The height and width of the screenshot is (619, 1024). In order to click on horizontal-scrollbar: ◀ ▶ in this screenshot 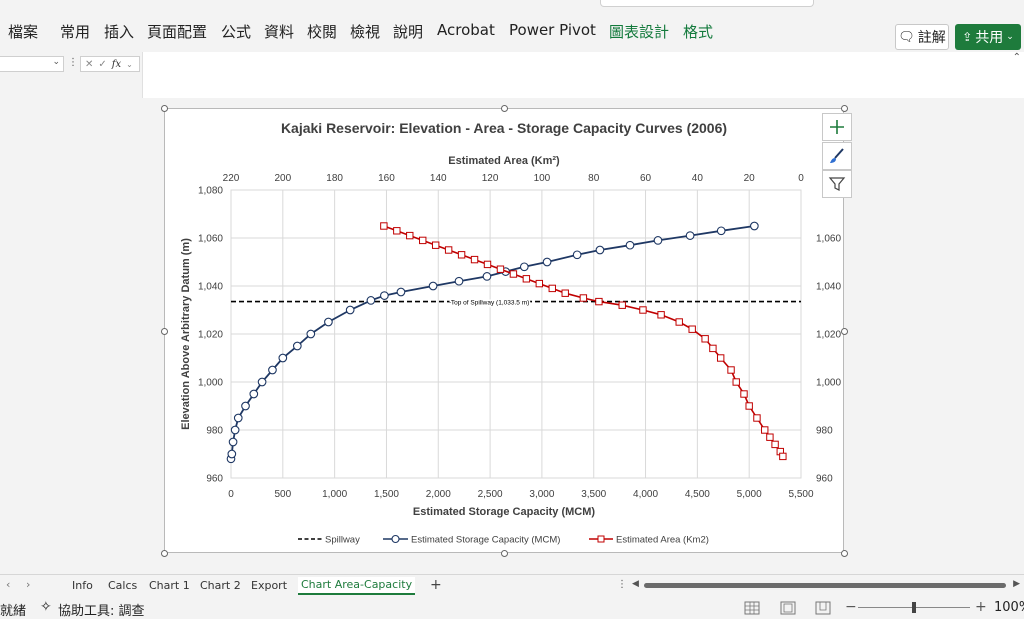, I will do `click(826, 585)`.